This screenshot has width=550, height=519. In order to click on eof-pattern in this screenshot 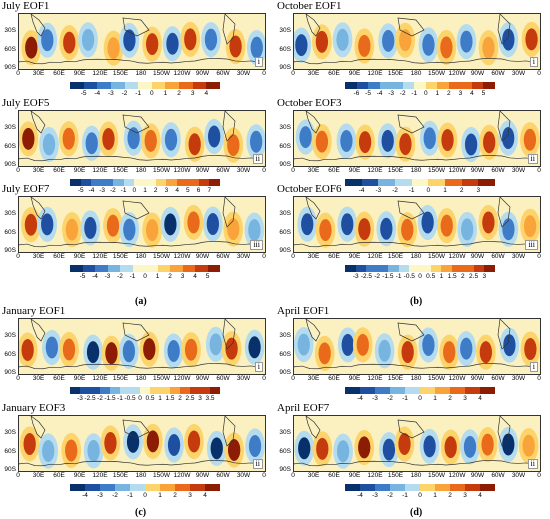, I will do `click(416, 442)`.